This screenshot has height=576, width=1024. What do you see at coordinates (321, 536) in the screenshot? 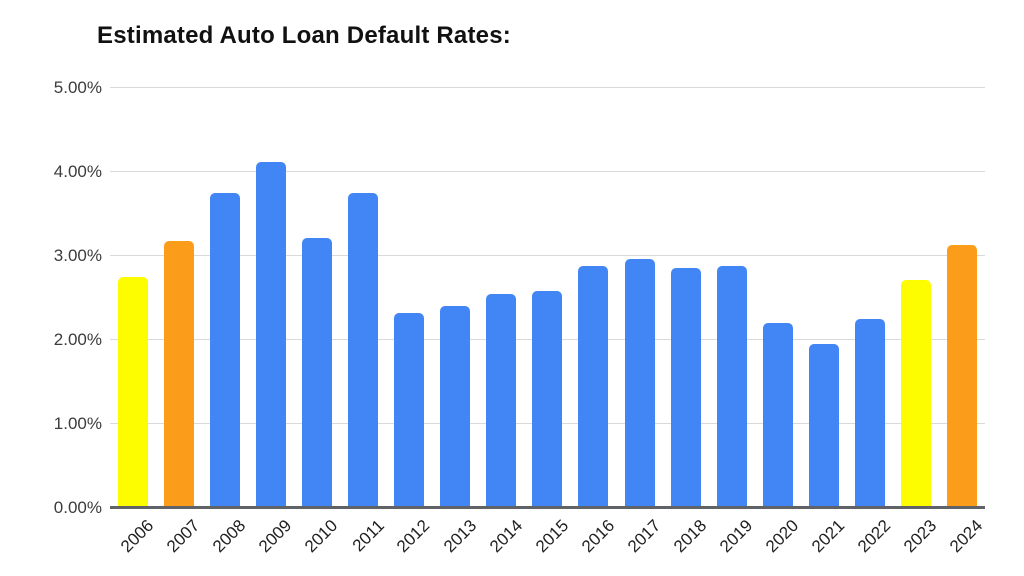
I see `x-tick-label-2010: 2010` at bounding box center [321, 536].